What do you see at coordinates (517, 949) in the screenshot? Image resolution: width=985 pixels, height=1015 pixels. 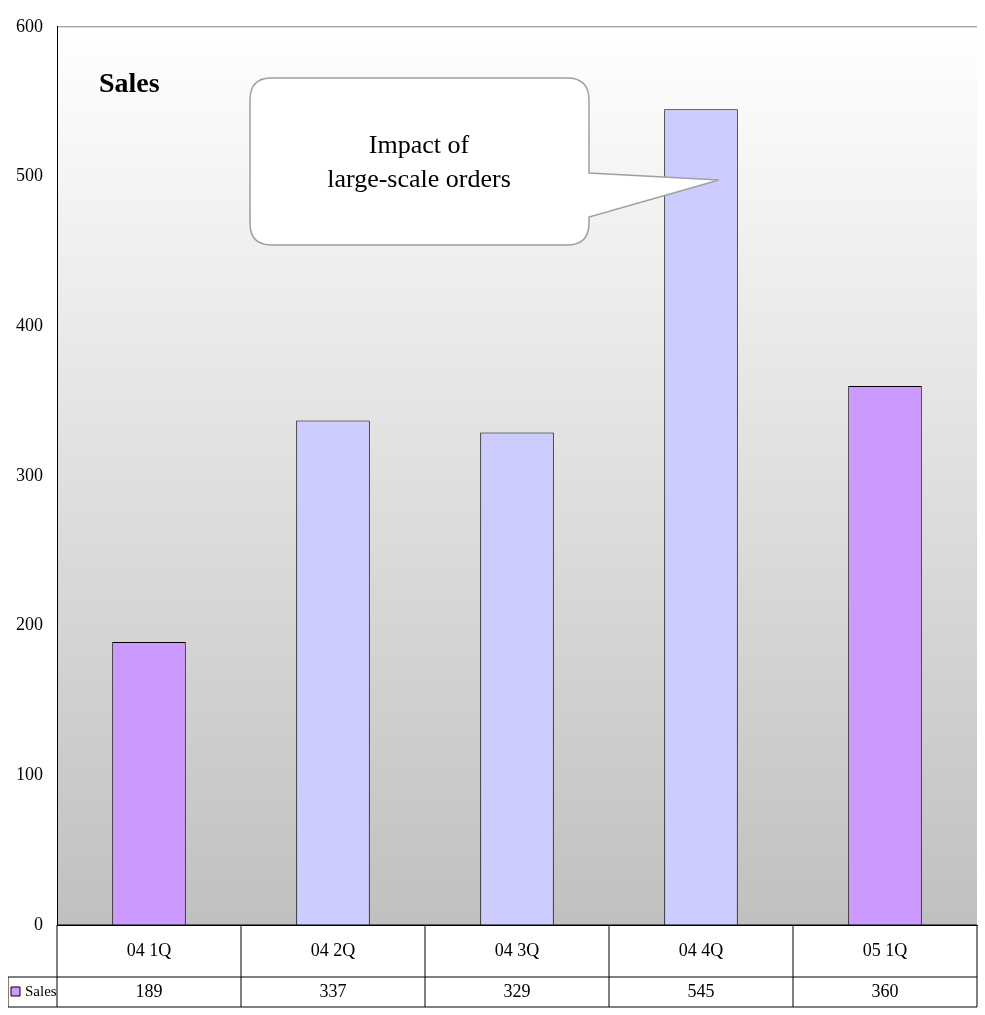 I see `x-tick-label: 04 3Q` at bounding box center [517, 949].